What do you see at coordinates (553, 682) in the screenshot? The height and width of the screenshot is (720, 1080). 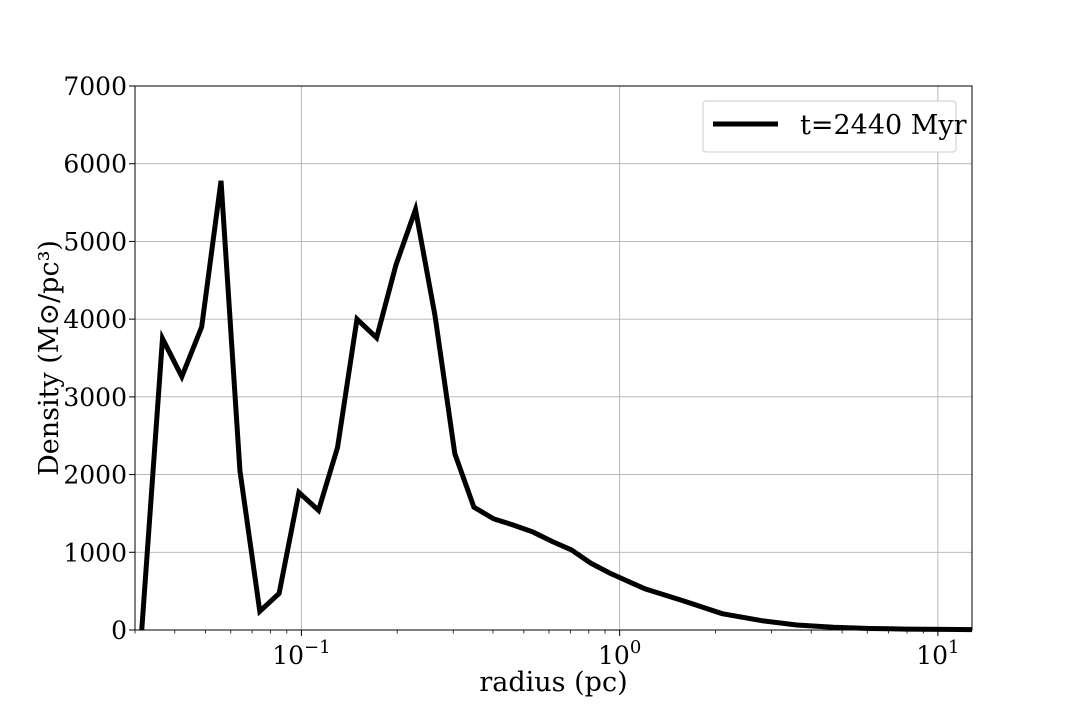 I see `x-axis-label: radius (pc)` at bounding box center [553, 682].